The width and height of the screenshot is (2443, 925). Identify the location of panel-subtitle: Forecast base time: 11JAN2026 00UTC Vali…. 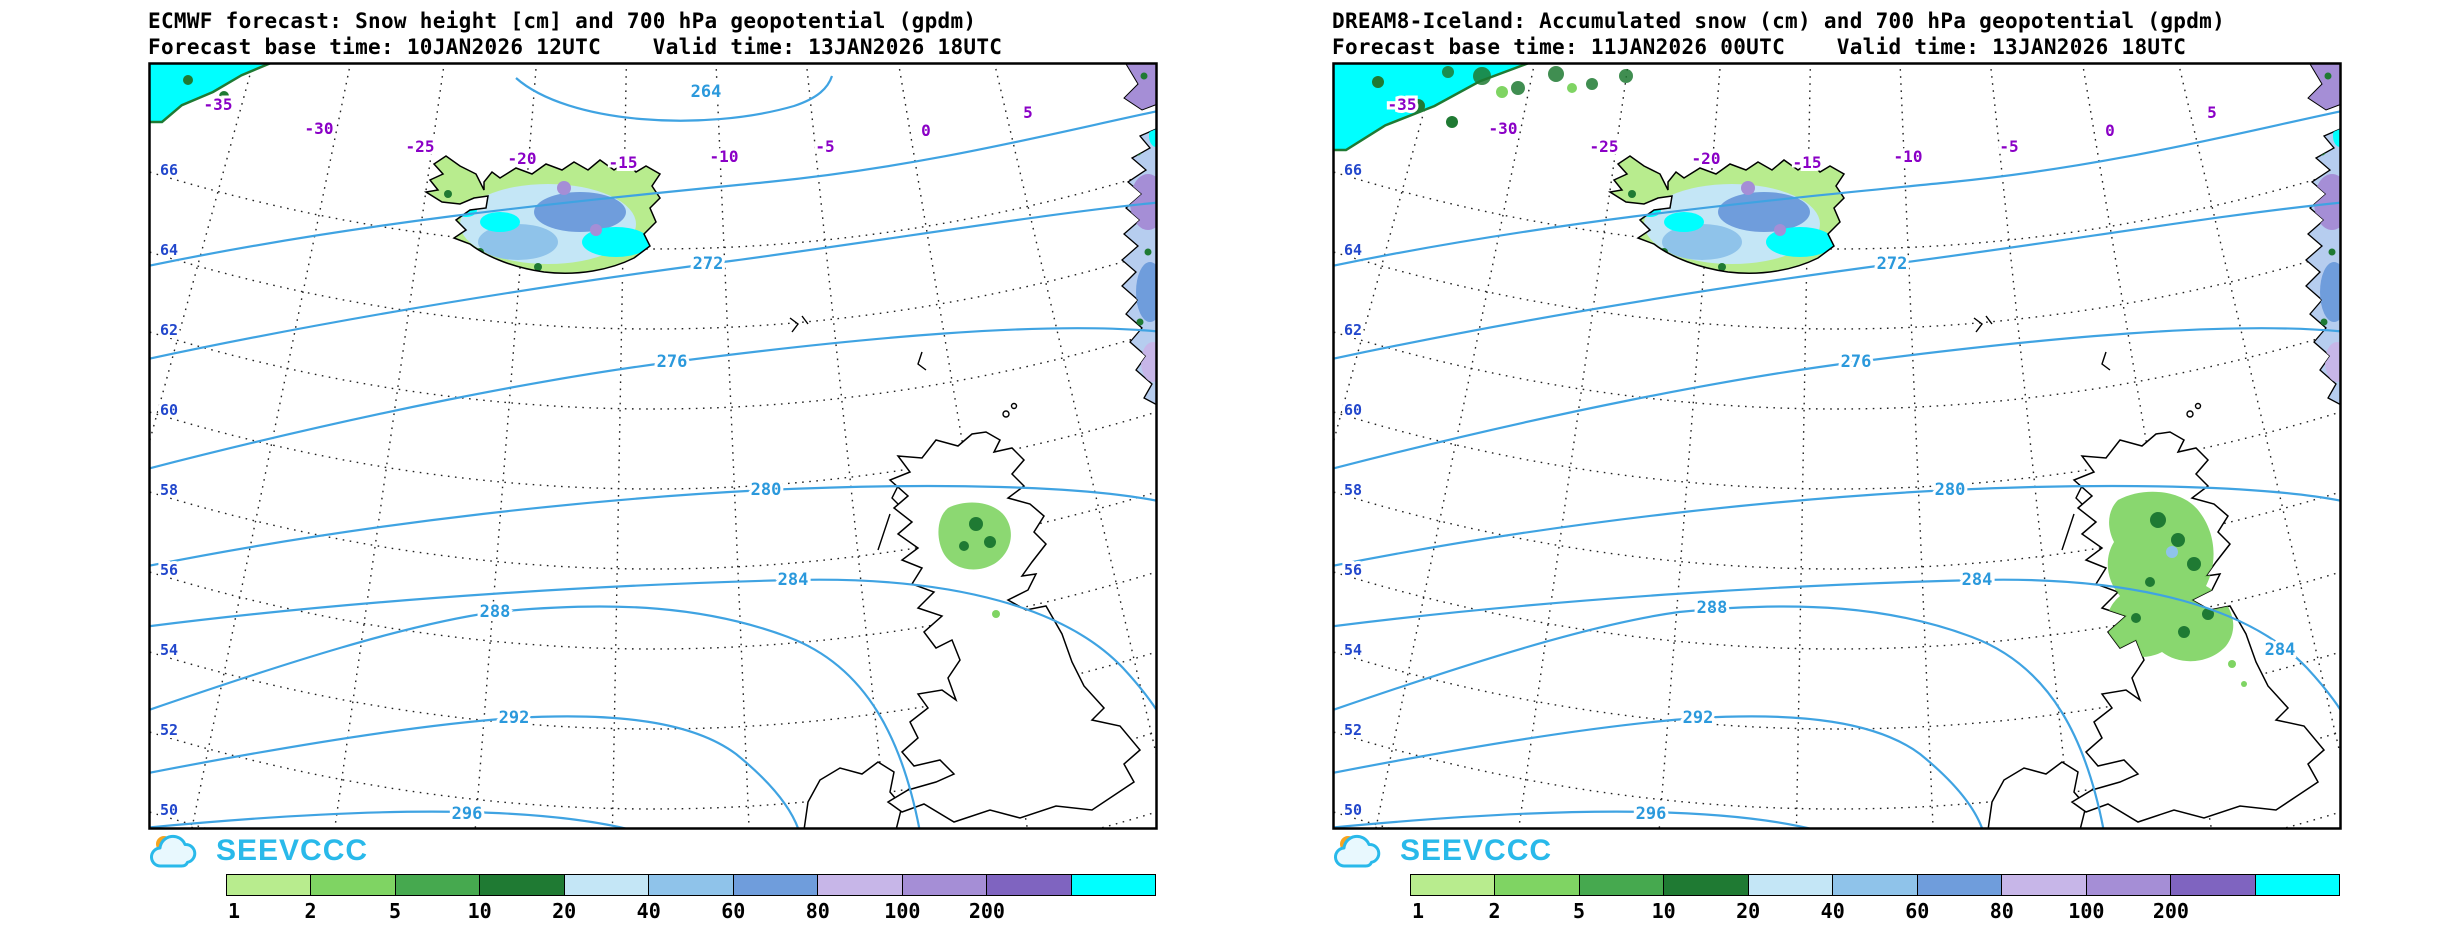
(1759, 47).